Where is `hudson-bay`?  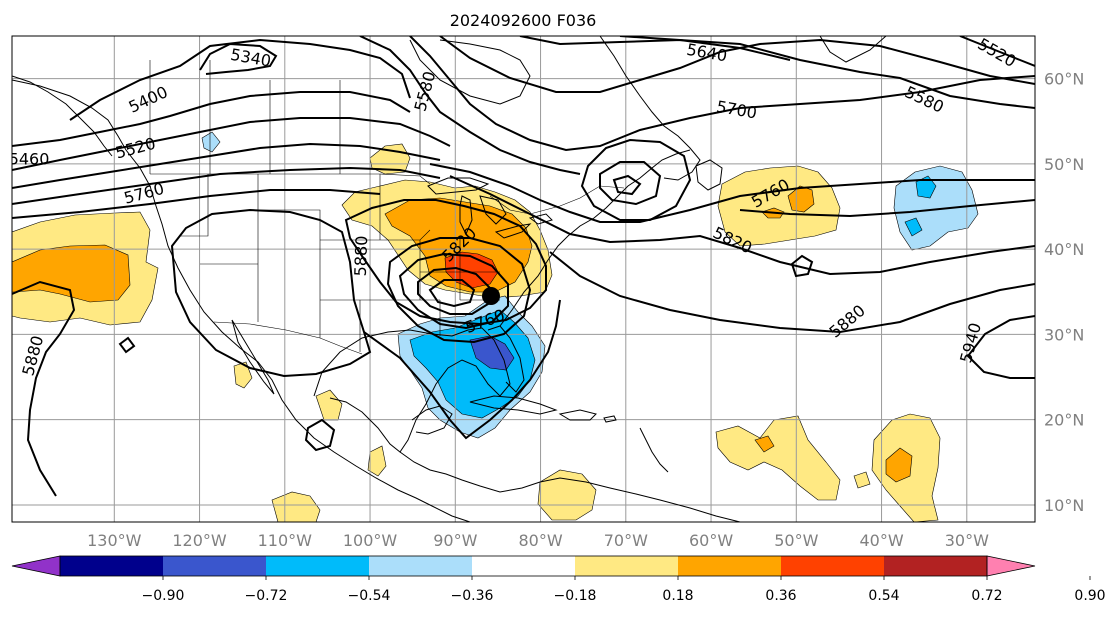
hudson-bay is located at coordinates (470, 72).